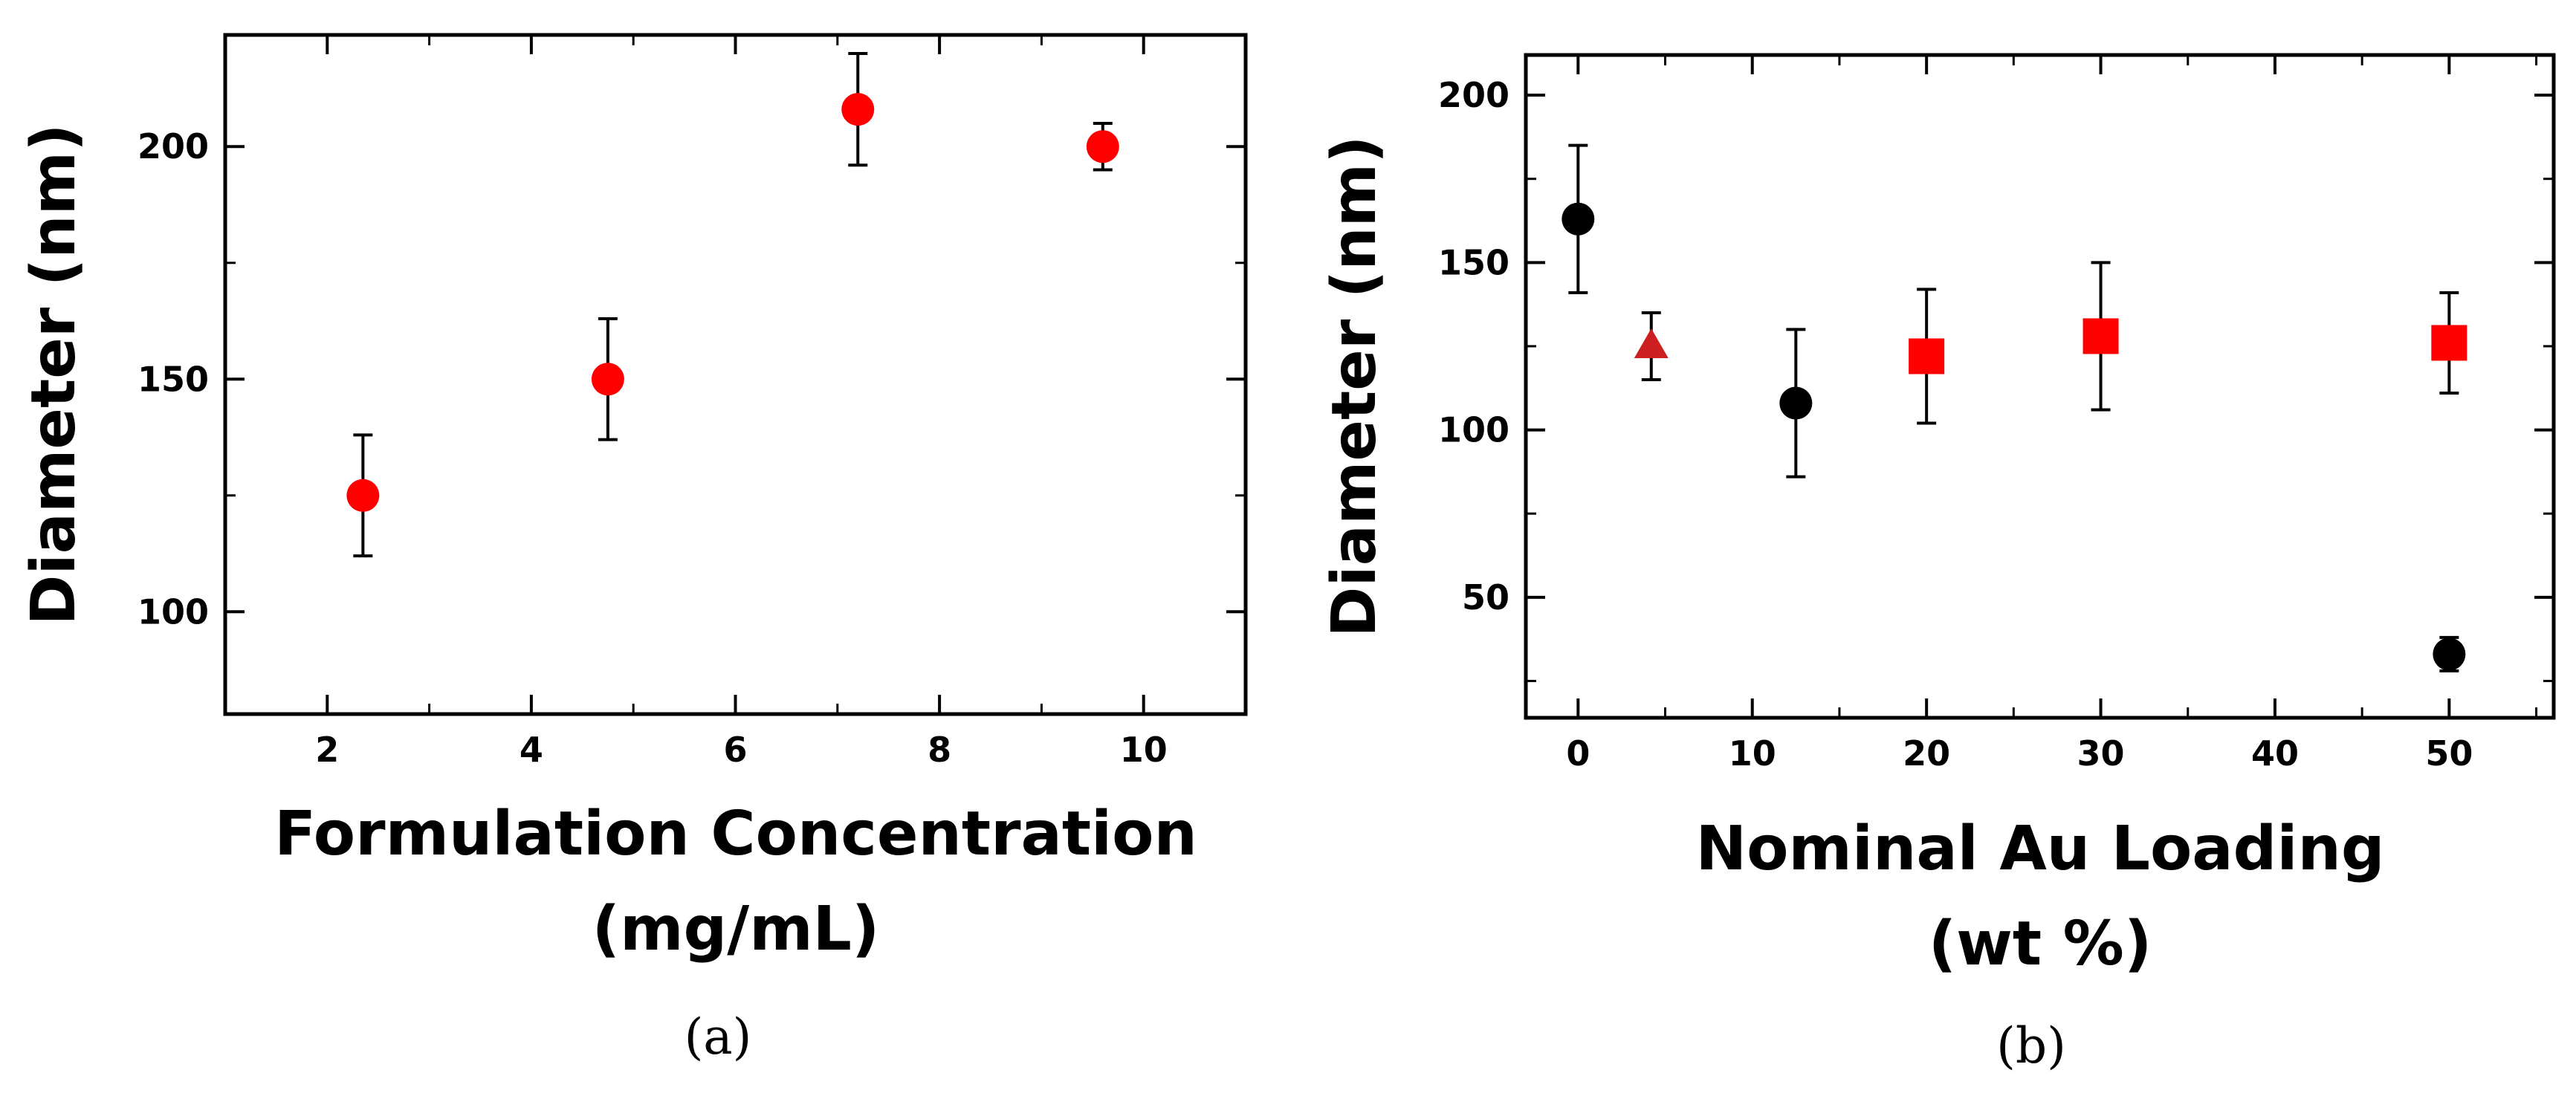  I want to click on x-tick-label-a: 8, so click(939, 750).